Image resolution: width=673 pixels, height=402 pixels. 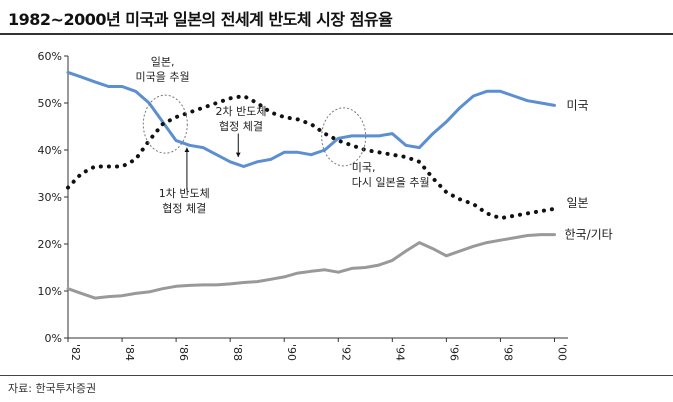 What do you see at coordinates (75, 352) in the screenshot?
I see `x-tick-label: '82` at bounding box center [75, 352].